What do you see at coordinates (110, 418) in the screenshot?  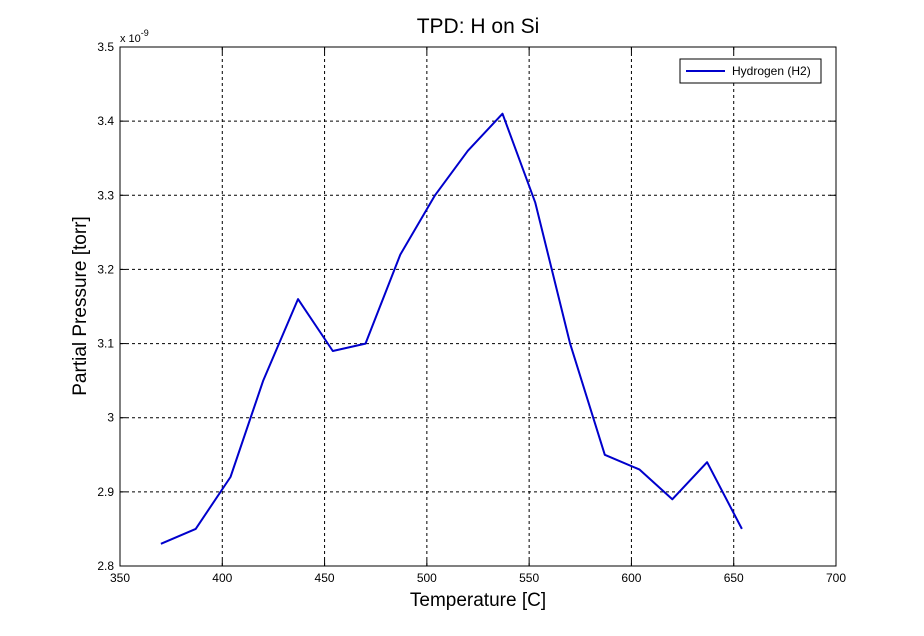 I see `y-tick-label: 3` at bounding box center [110, 418].